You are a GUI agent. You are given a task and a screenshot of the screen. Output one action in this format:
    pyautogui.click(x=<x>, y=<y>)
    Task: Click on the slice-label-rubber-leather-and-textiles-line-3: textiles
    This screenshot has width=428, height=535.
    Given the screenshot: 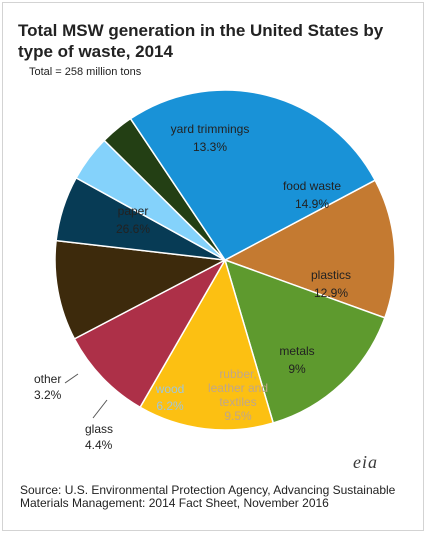 What is the action you would take?
    pyautogui.click(x=237, y=402)
    